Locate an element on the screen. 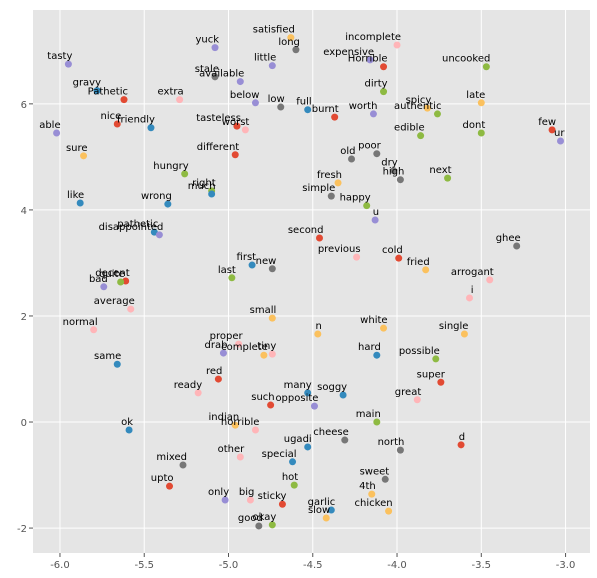 This screenshot has width=597, height=578. x-tick-label: -6.0 is located at coordinates (60, 565).